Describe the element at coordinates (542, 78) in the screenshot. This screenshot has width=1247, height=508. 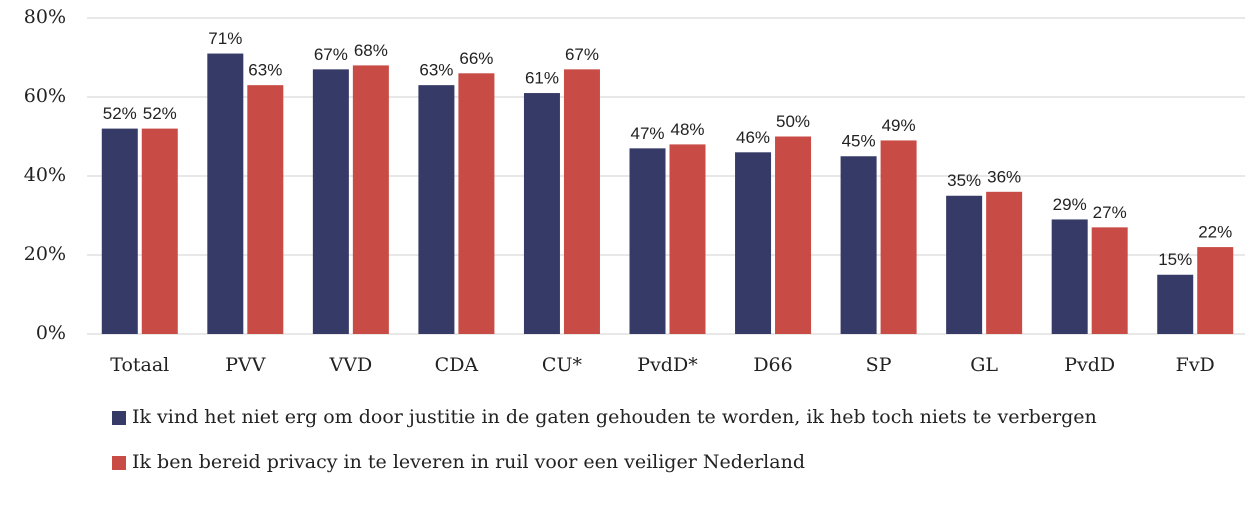
I see `data-label: 61%` at that location.